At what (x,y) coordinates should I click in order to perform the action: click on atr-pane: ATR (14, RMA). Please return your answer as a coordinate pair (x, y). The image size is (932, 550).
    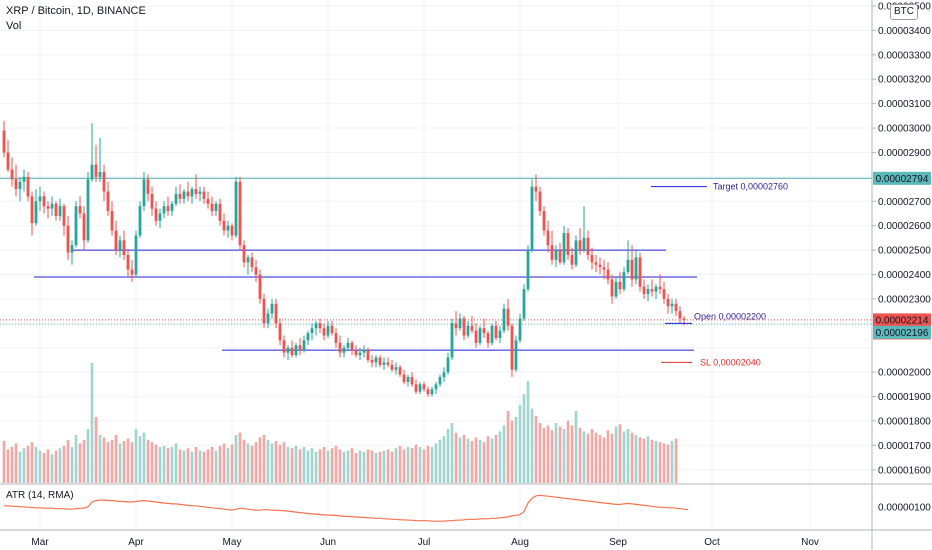
    Looking at the image, I should click on (466, 507).